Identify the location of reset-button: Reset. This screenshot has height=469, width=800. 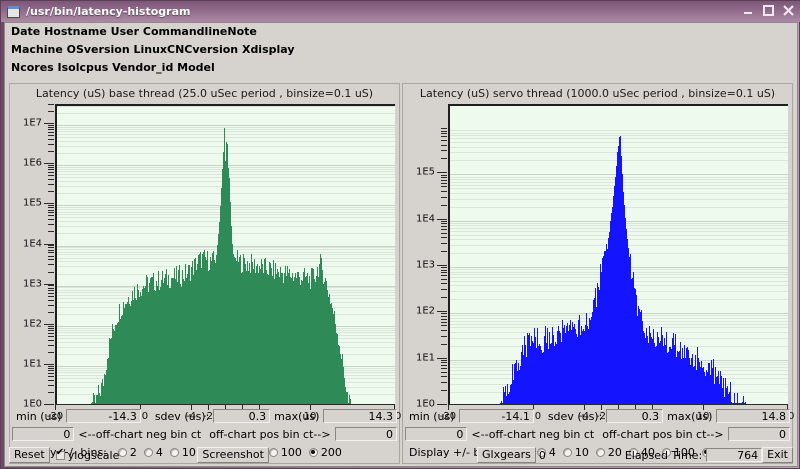
(29, 455).